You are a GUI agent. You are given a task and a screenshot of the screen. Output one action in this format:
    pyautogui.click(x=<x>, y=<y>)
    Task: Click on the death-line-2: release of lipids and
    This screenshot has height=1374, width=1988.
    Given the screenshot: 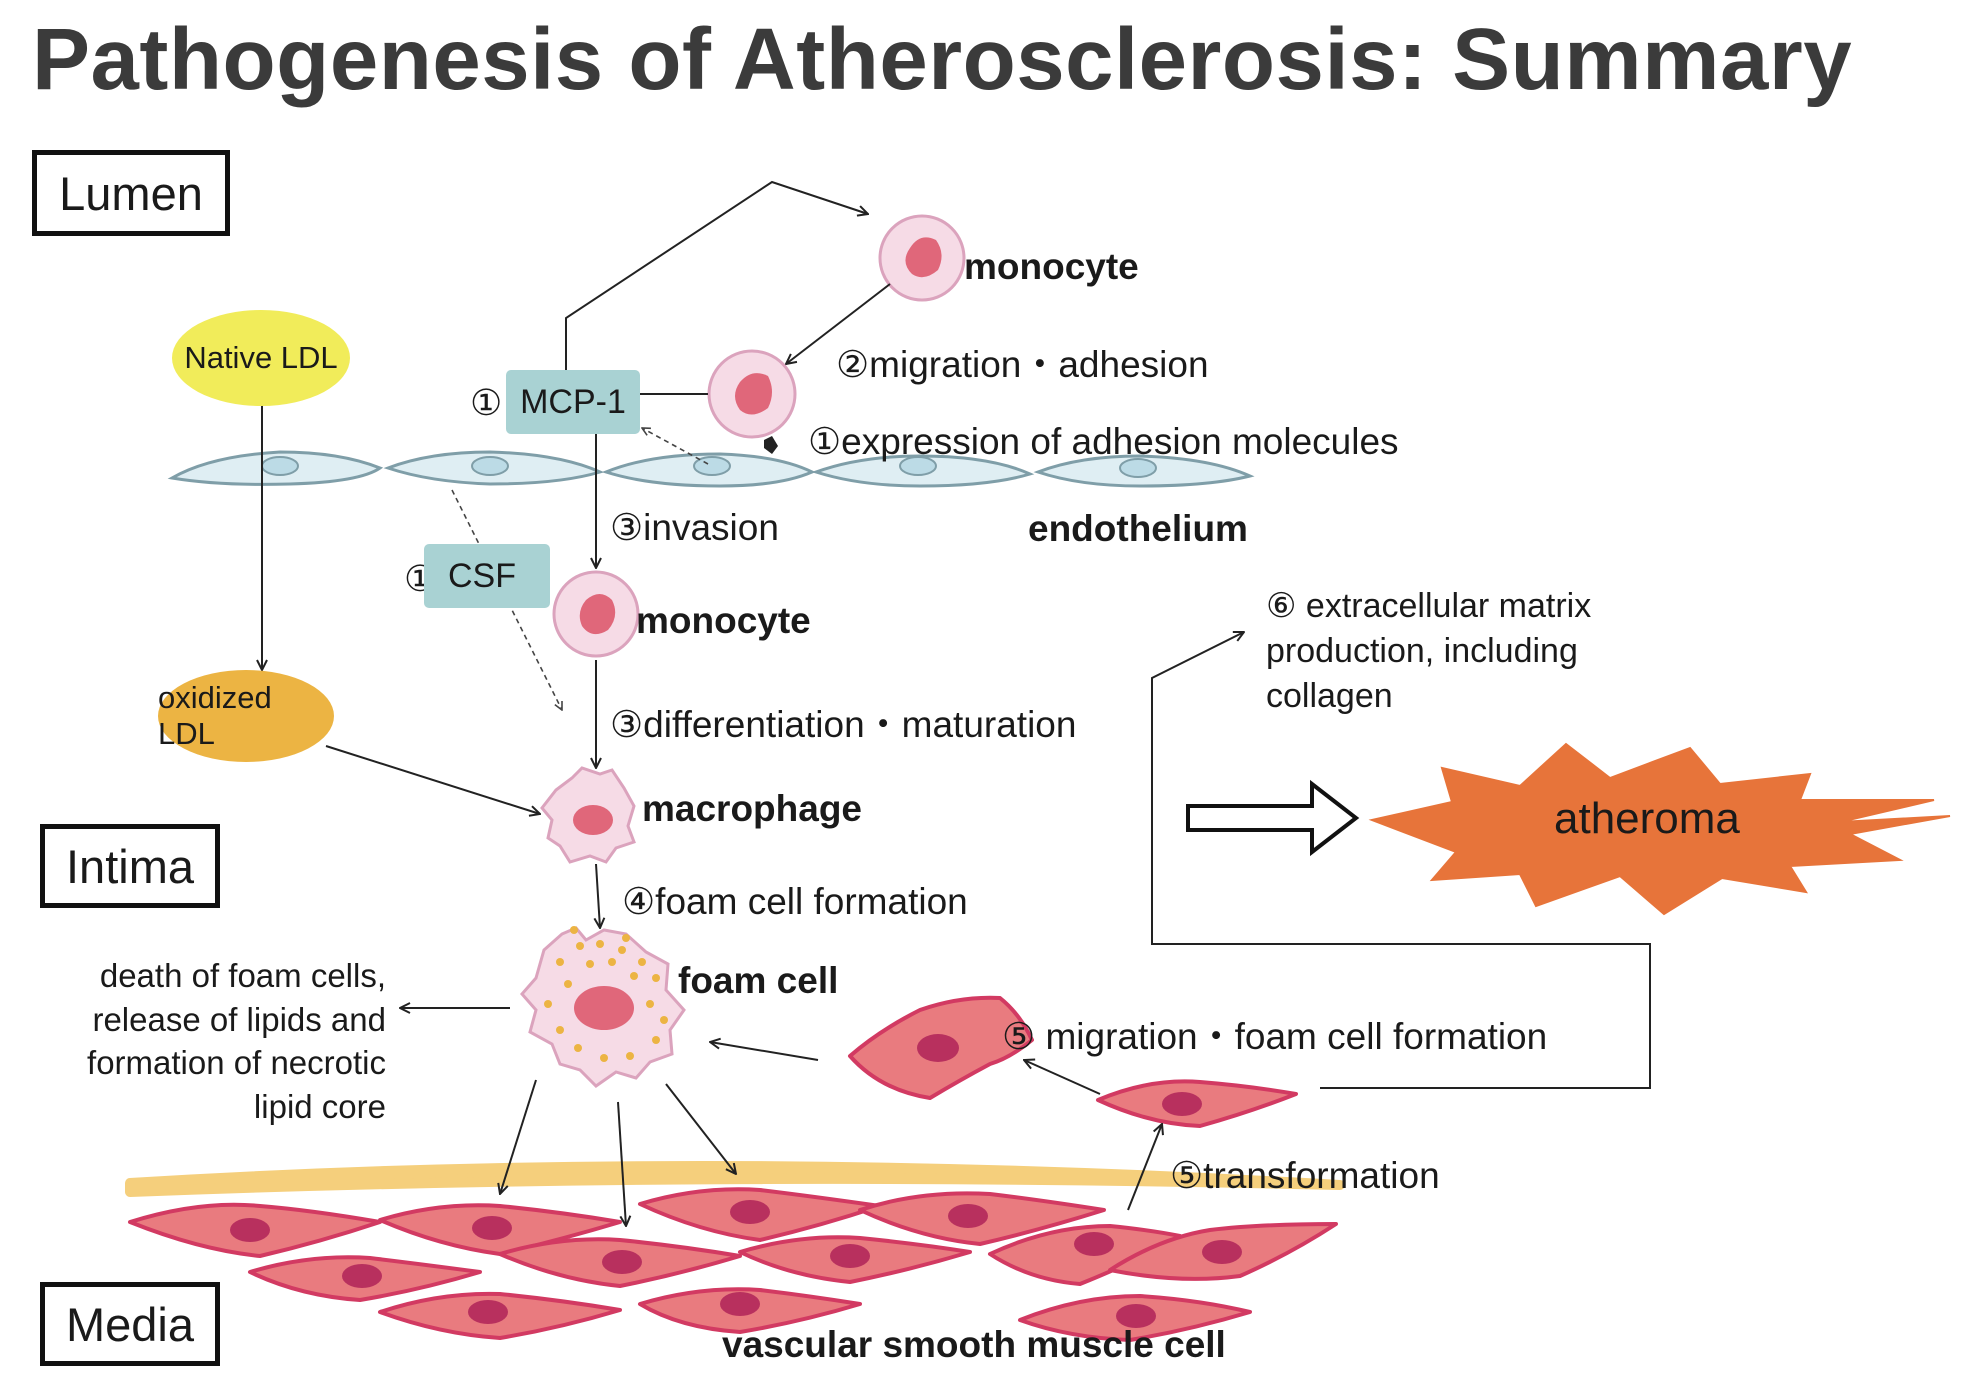 What is the action you would take?
    pyautogui.click(x=239, y=1019)
    